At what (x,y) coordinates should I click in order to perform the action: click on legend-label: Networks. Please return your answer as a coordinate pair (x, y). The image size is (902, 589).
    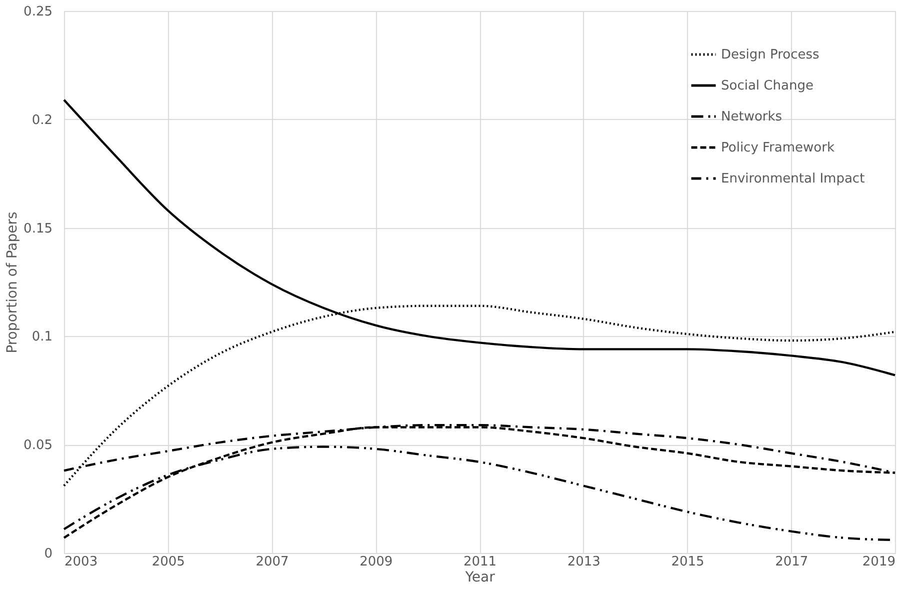
    Looking at the image, I should click on (751, 117).